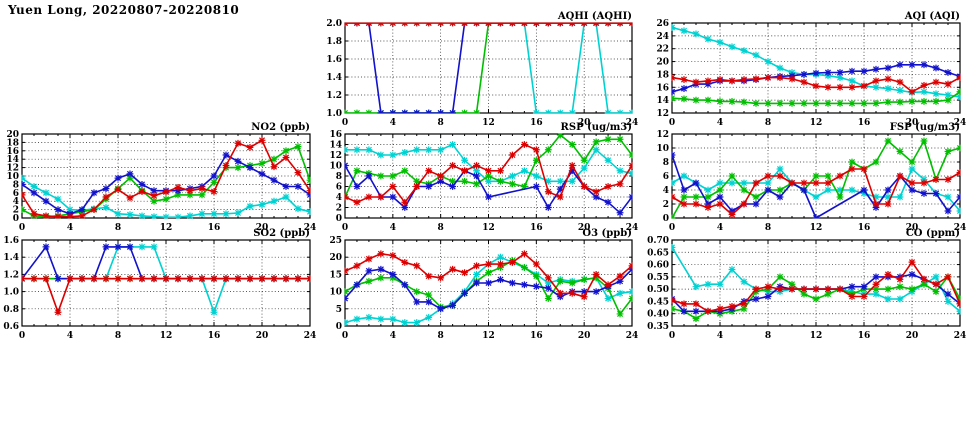 This screenshot has width=975, height=447. Describe the element at coordinates (334, 114) in the screenshot. I see `aqhi-ytick-label: 1.0` at that location.